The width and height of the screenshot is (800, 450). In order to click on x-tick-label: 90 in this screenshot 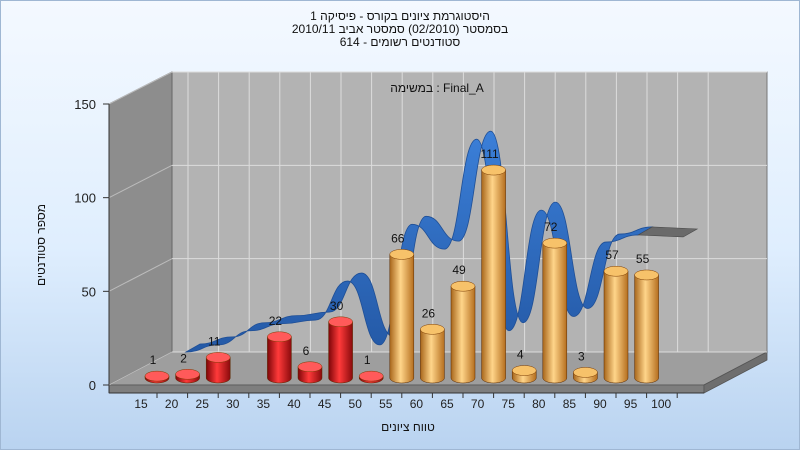, I will do `click(600, 404)`.